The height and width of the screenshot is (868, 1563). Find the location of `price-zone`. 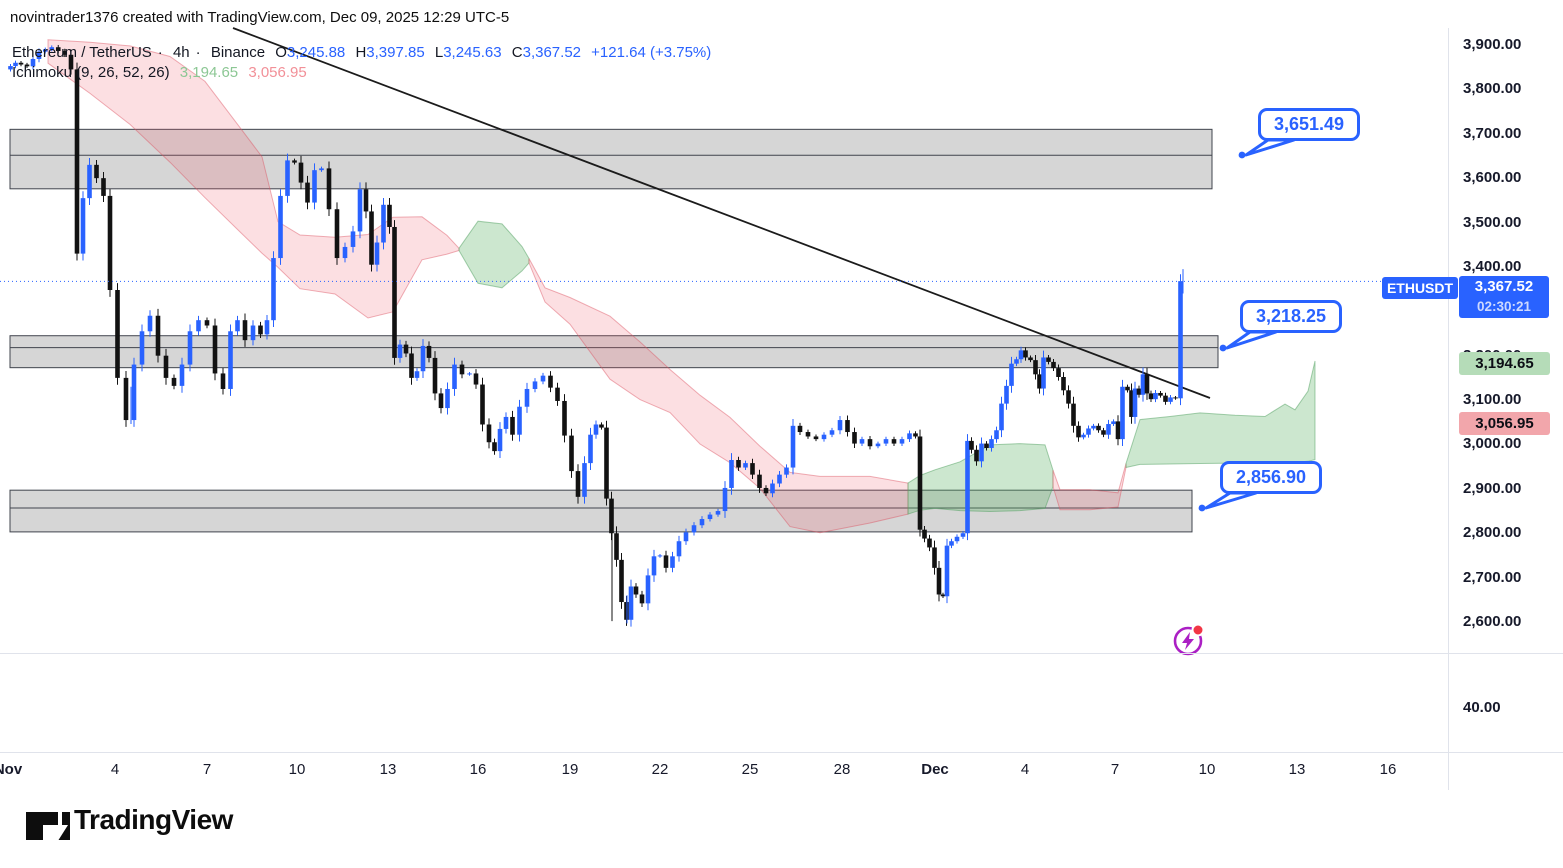

price-zone is located at coordinates (611, 159).